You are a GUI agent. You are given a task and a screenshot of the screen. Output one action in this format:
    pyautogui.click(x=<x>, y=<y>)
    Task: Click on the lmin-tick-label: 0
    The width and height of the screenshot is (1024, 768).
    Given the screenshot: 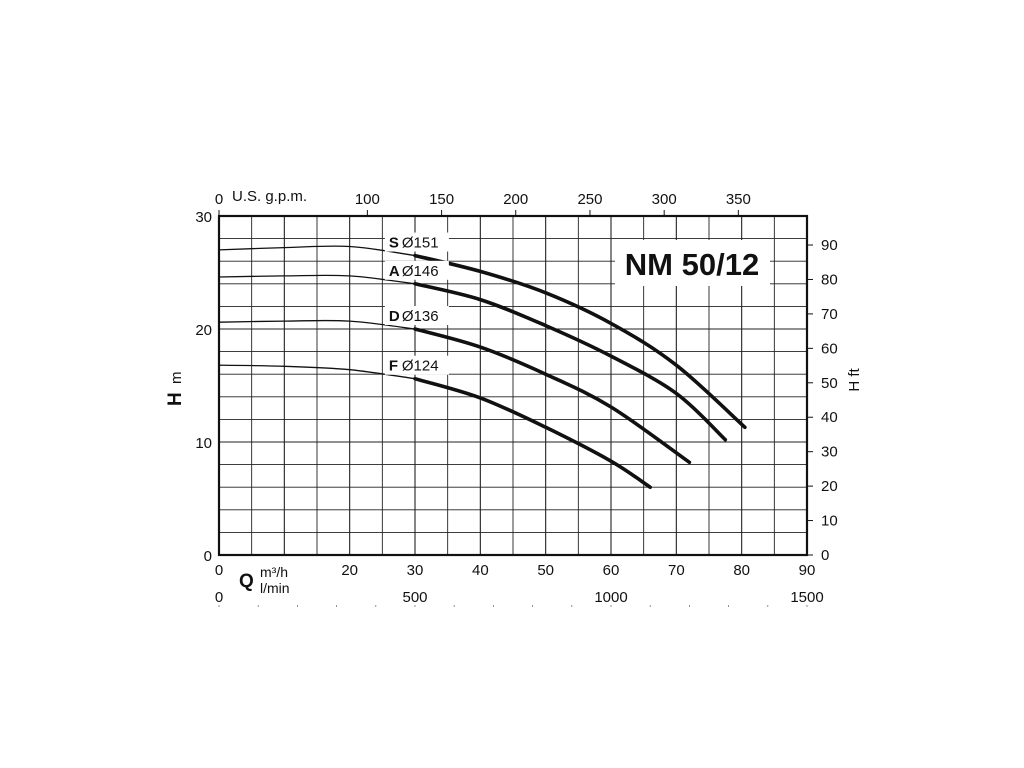 What is the action you would take?
    pyautogui.click(x=219, y=597)
    